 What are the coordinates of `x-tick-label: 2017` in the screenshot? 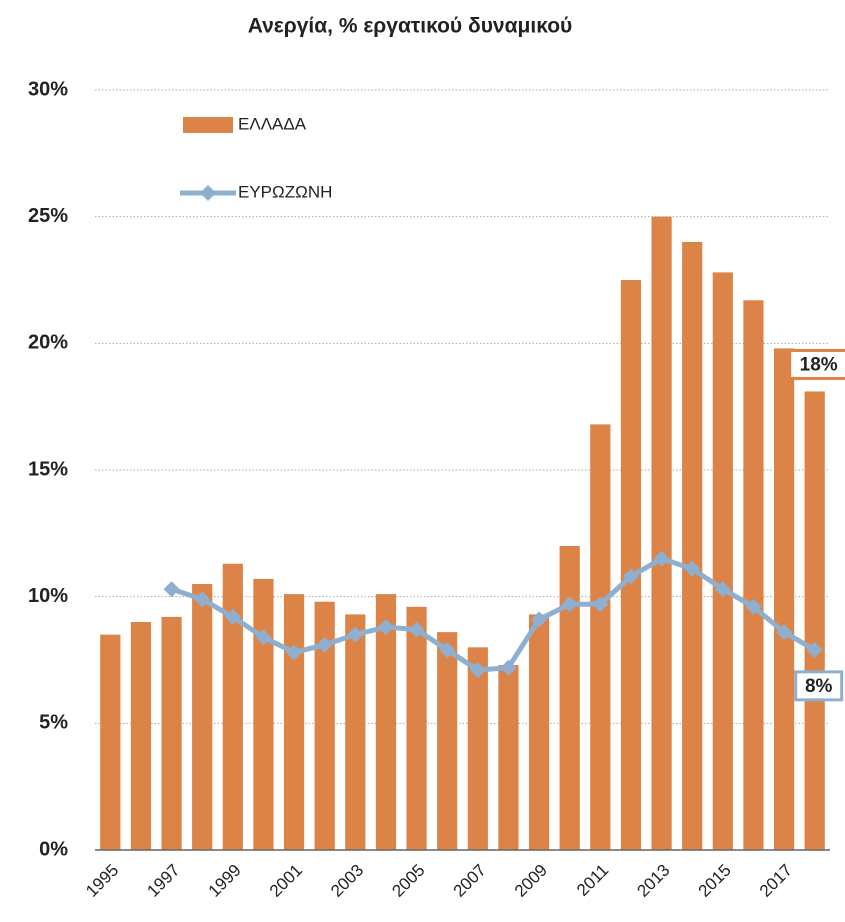 It's located at (776, 881).